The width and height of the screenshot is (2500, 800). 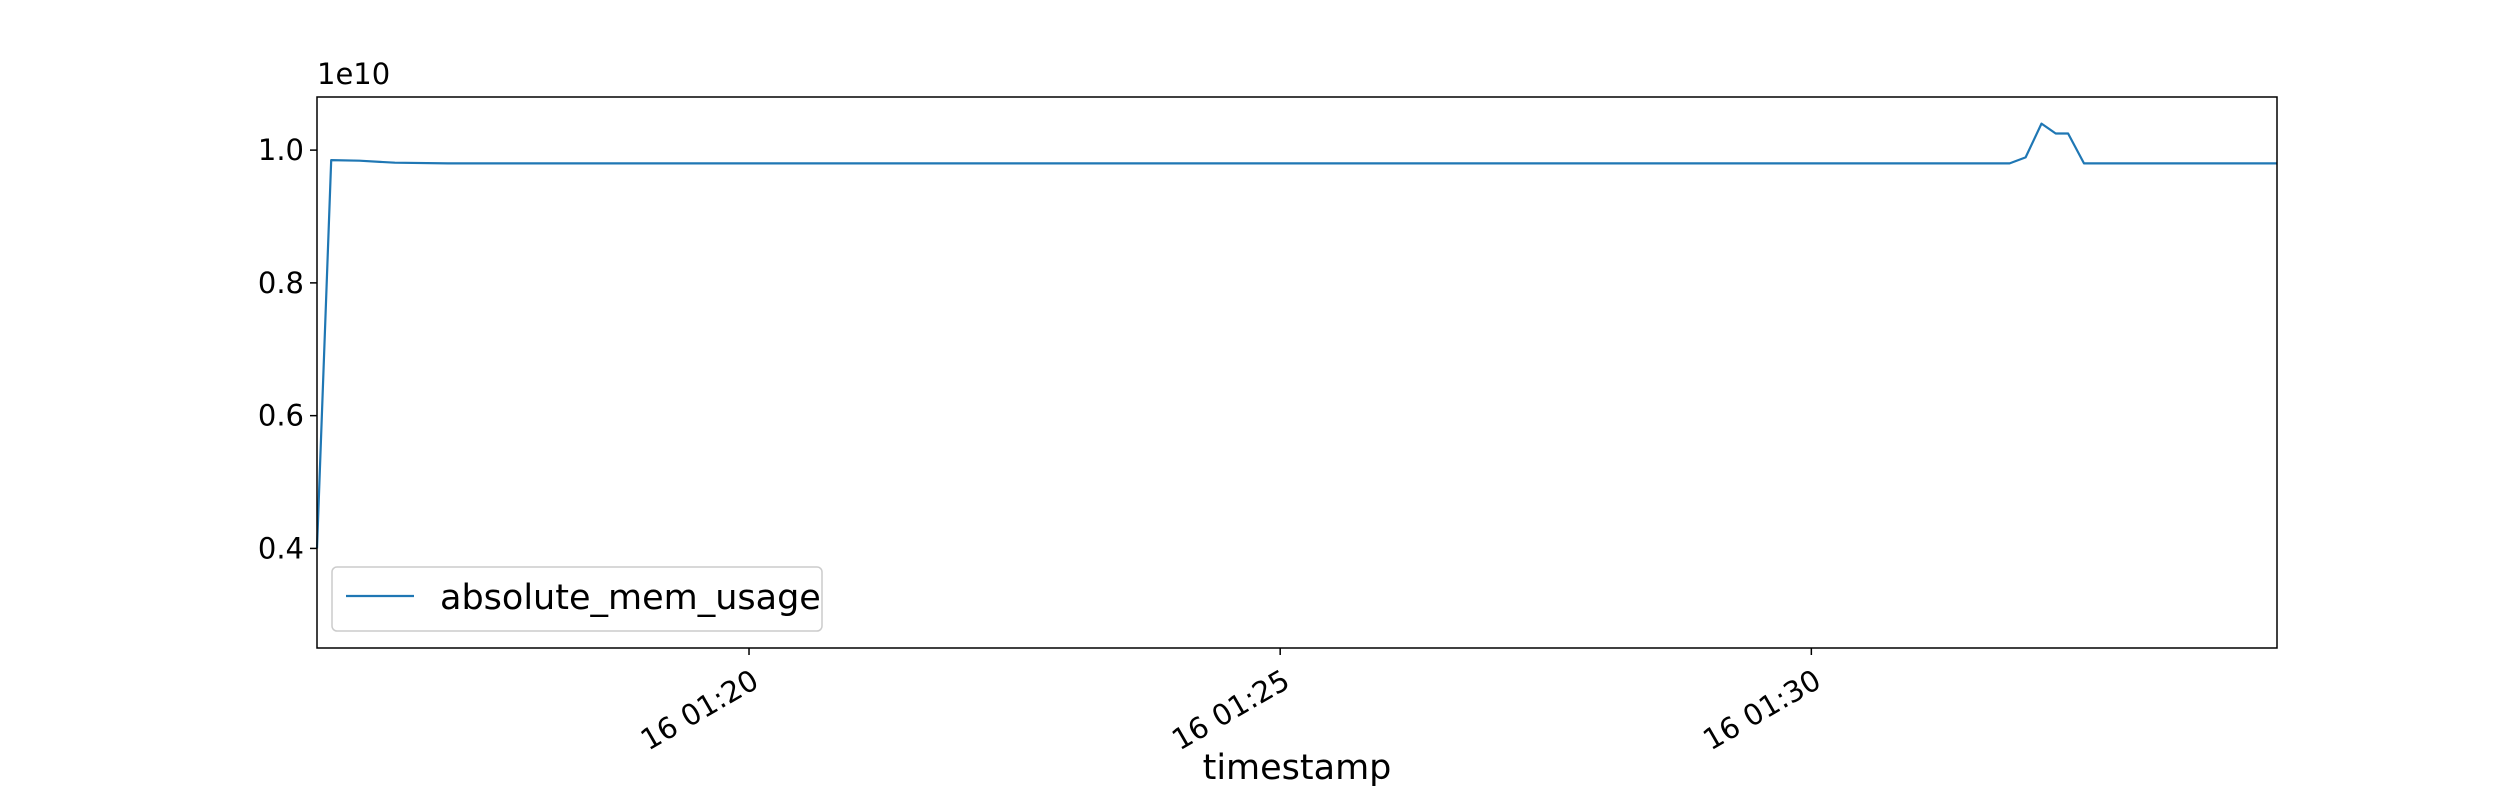 I want to click on legend-box, so click(x=577, y=599).